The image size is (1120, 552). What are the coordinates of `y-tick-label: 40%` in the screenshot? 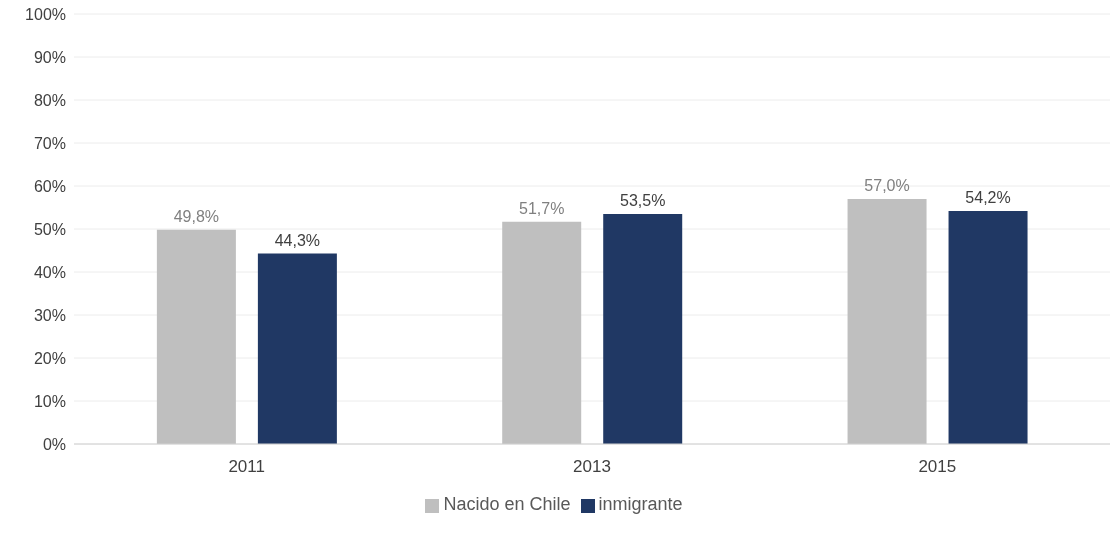 It's located at (49, 272).